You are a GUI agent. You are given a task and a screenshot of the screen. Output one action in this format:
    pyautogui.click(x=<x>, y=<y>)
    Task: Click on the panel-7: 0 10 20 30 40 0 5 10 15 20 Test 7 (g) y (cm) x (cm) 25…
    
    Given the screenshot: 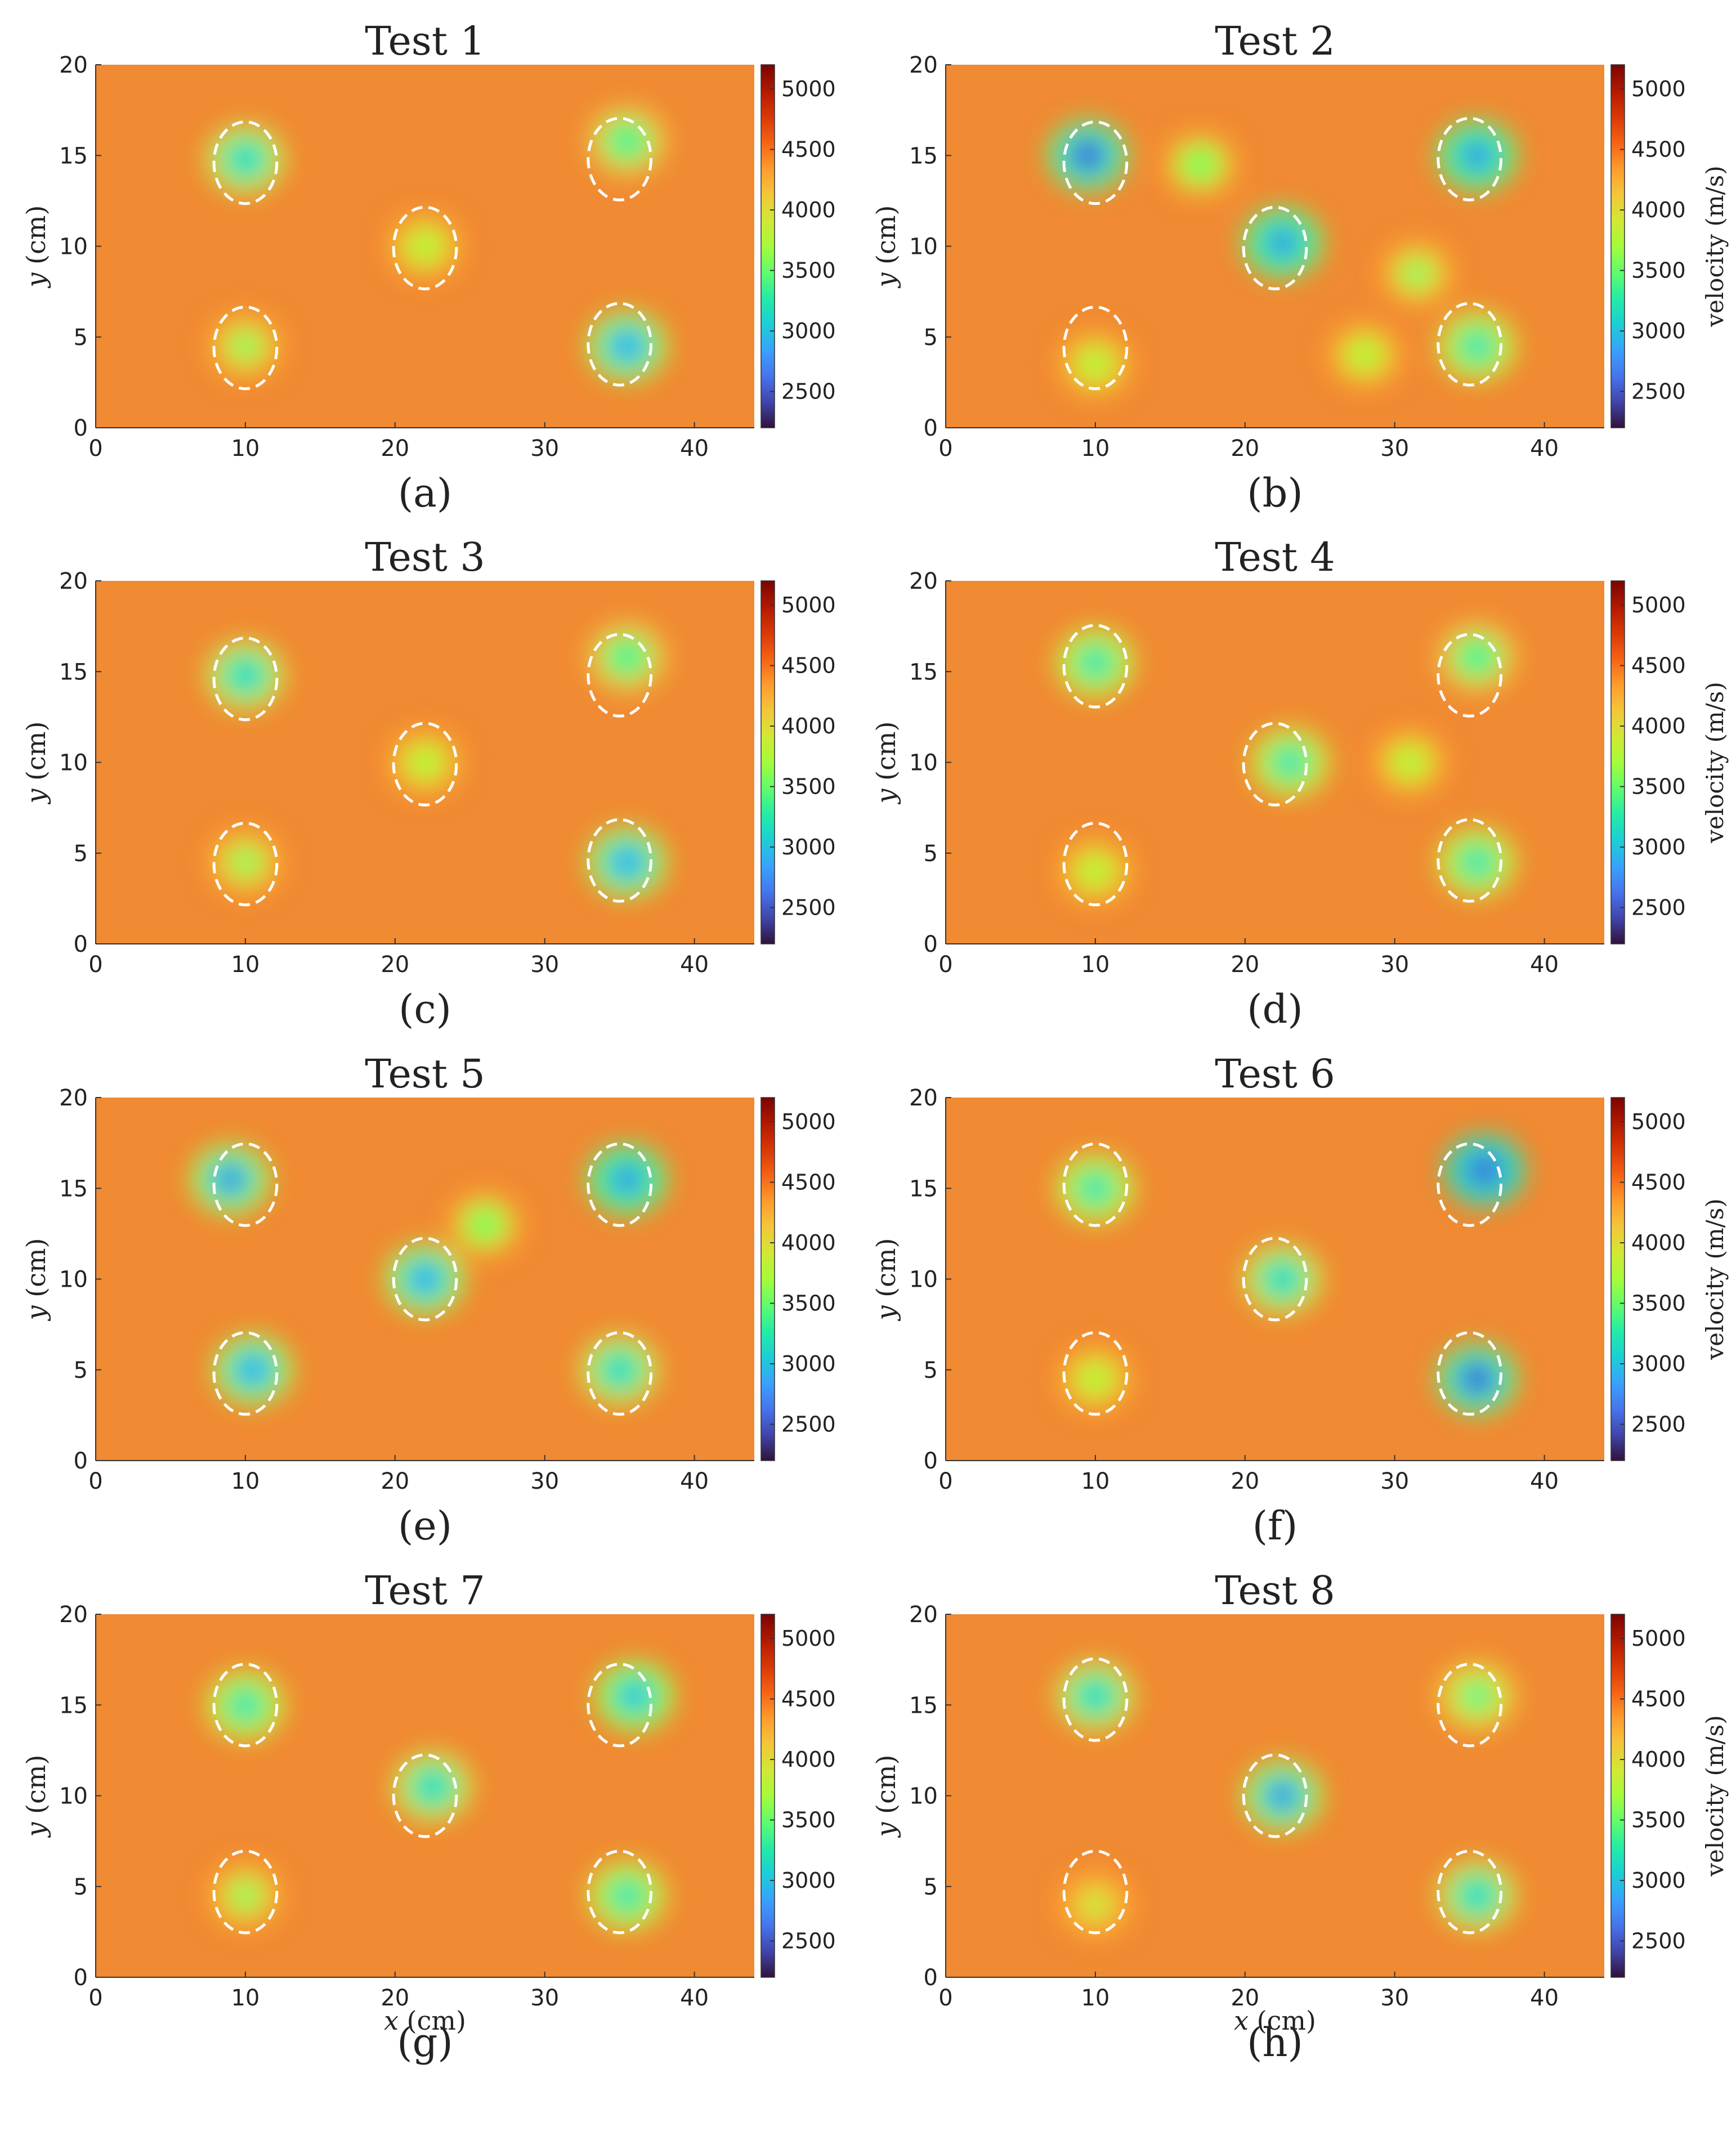 What is the action you would take?
    pyautogui.click(x=428, y=1817)
    